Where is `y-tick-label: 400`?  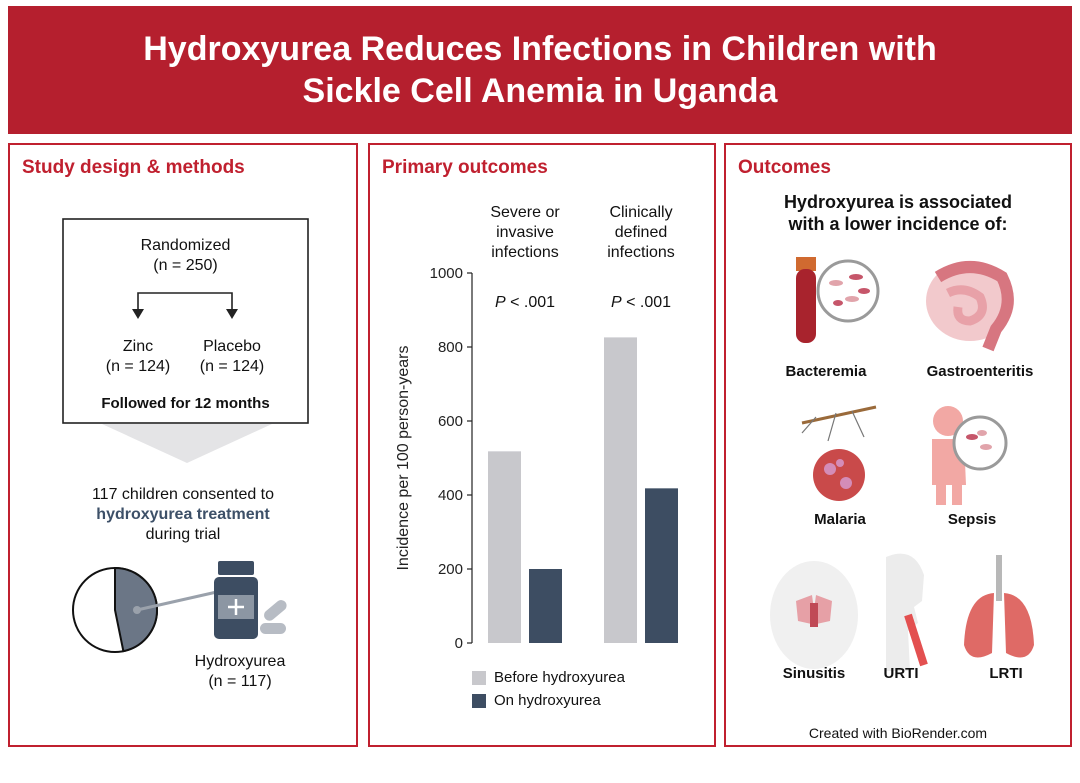 y-tick-label: 400 is located at coordinates (450, 495).